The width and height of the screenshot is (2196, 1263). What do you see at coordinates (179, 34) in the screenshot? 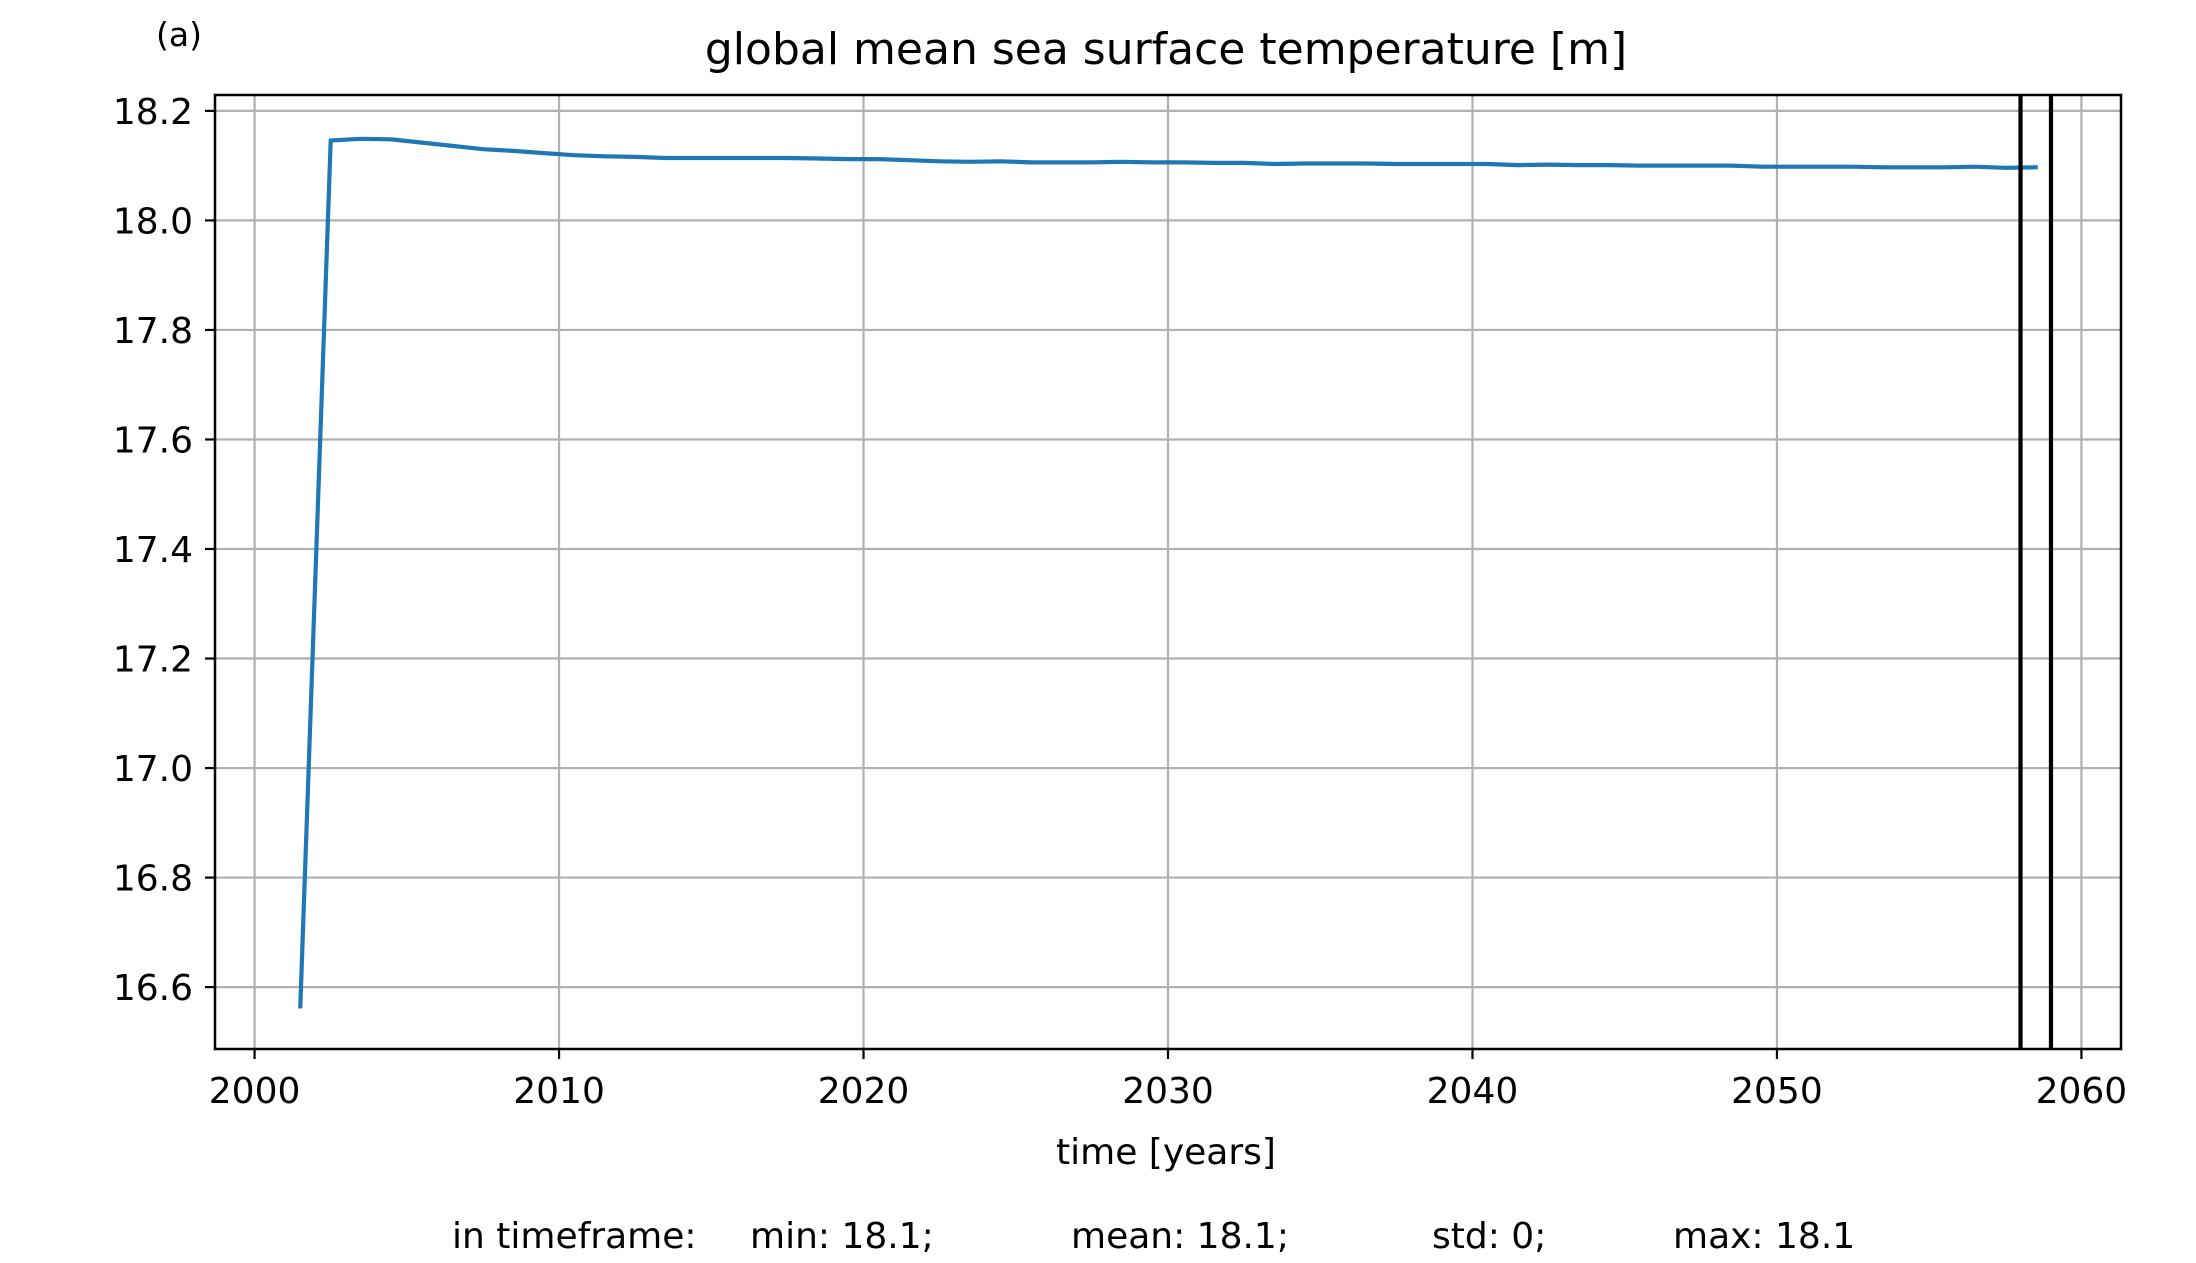
I see `panel-label: (a)` at bounding box center [179, 34].